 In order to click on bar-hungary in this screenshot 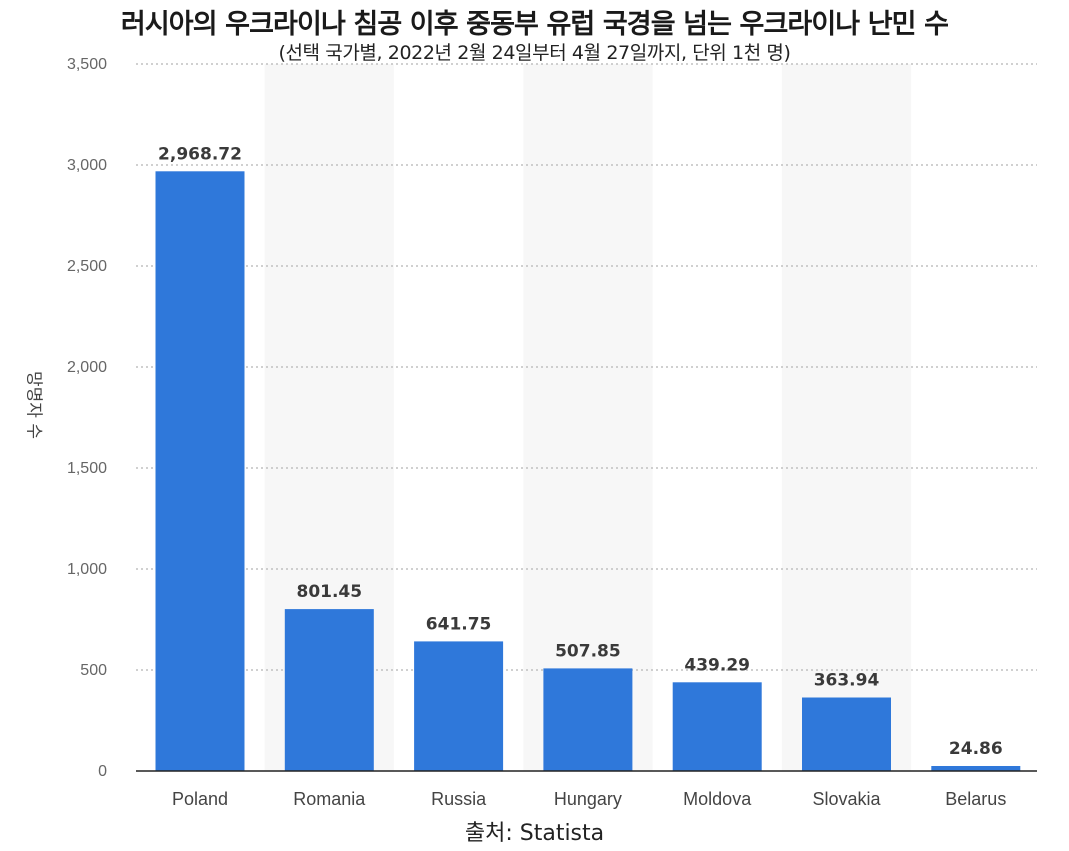, I will do `click(588, 719)`.